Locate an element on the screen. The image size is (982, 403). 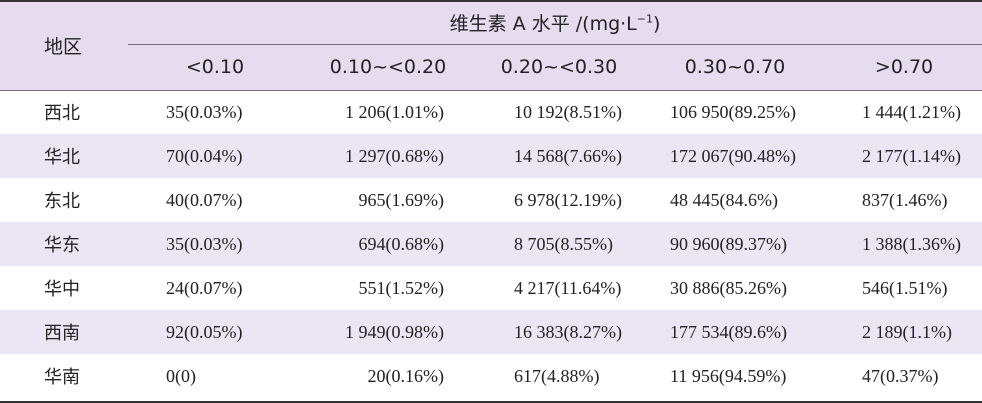
table-cell: 24(0.07%) is located at coordinates (204, 287).